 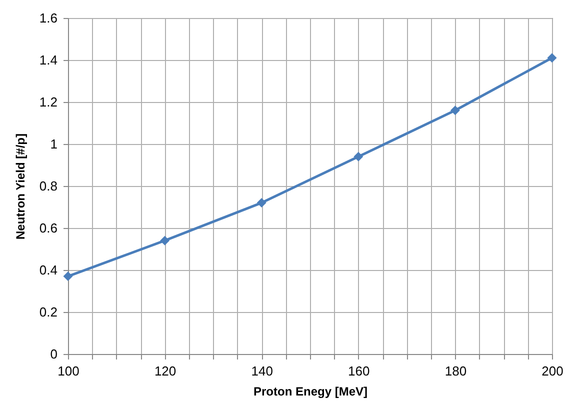 What do you see at coordinates (48, 228) in the screenshot?
I see `y-tick-label: 0.6` at bounding box center [48, 228].